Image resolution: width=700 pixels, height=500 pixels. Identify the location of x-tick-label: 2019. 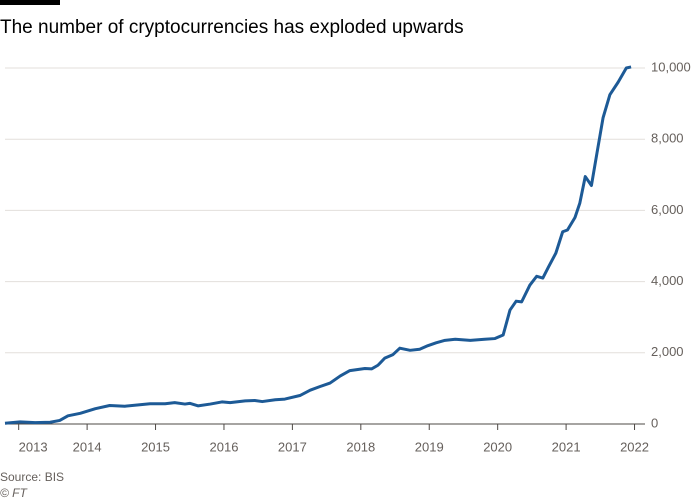
(429, 446).